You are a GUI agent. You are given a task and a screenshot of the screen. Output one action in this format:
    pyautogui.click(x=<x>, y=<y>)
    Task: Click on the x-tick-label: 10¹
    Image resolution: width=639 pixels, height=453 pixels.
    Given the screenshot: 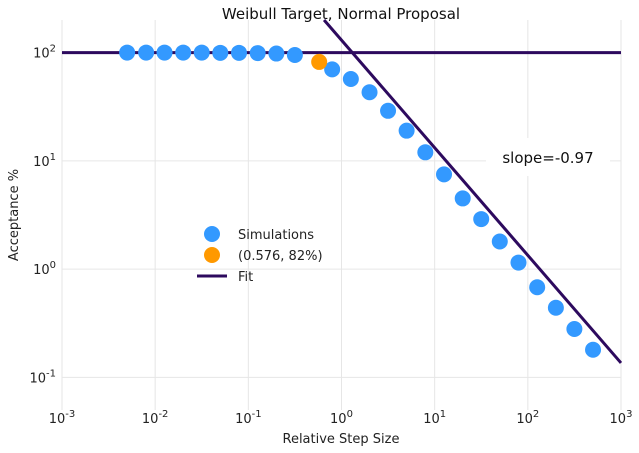 What is the action you would take?
    pyautogui.click(x=434, y=418)
    